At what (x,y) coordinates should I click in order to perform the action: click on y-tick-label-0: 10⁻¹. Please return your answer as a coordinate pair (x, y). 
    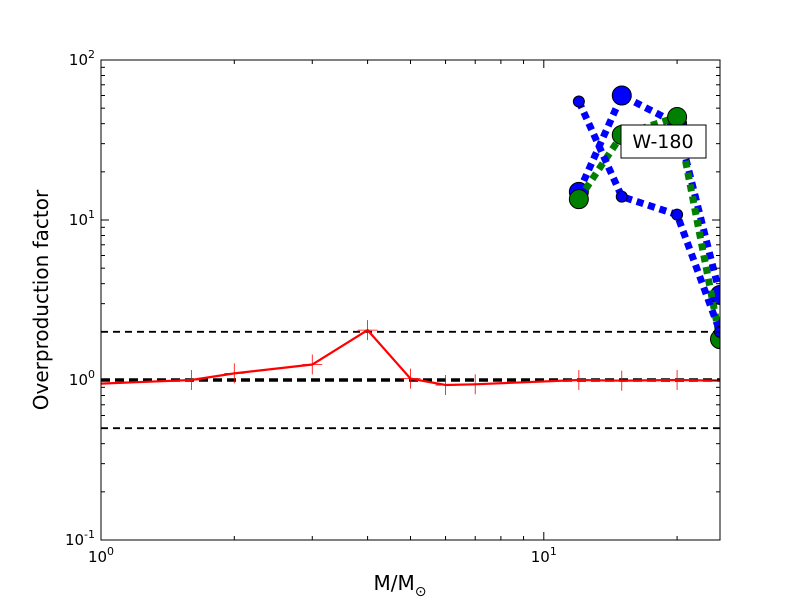
    Looking at the image, I should click on (80, 538).